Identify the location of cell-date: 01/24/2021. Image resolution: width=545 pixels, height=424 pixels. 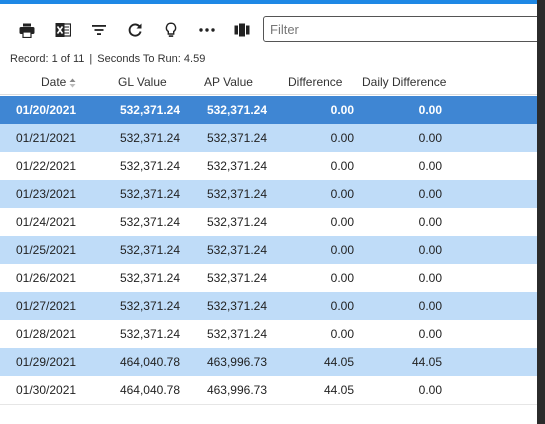
(46, 222).